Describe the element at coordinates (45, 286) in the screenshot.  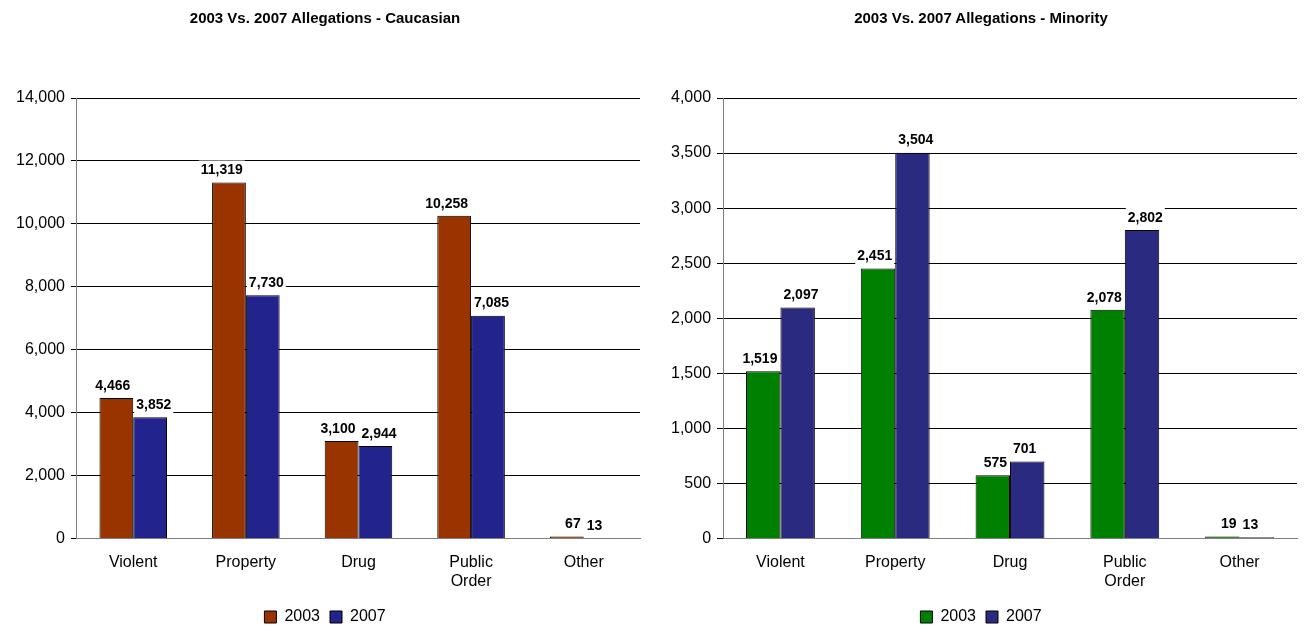
I see `y-tick-label: 8,000` at that location.